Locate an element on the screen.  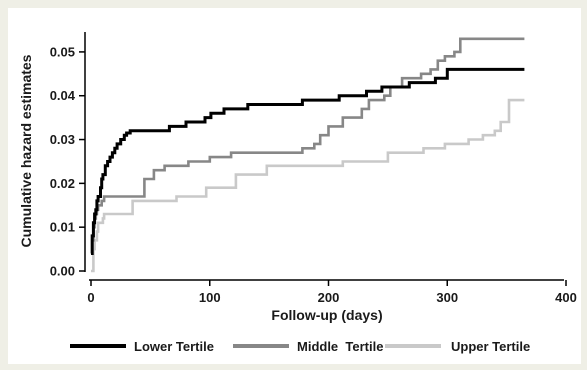
y-tick-label: 0.01 is located at coordinates (62, 227).